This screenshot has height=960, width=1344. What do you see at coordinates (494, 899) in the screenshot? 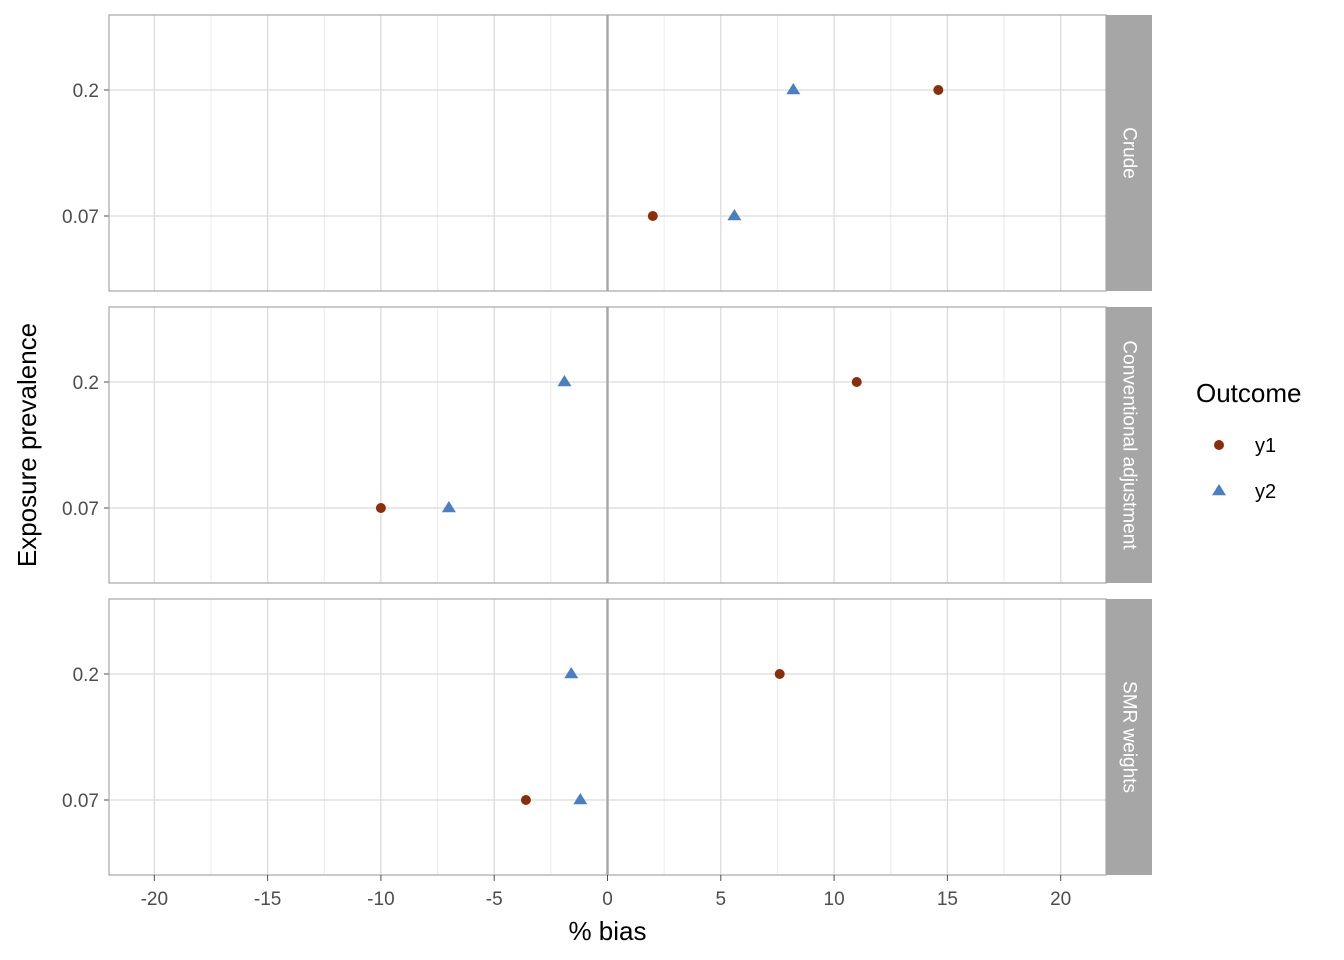
I see `x-tick-label: -5` at bounding box center [494, 899].